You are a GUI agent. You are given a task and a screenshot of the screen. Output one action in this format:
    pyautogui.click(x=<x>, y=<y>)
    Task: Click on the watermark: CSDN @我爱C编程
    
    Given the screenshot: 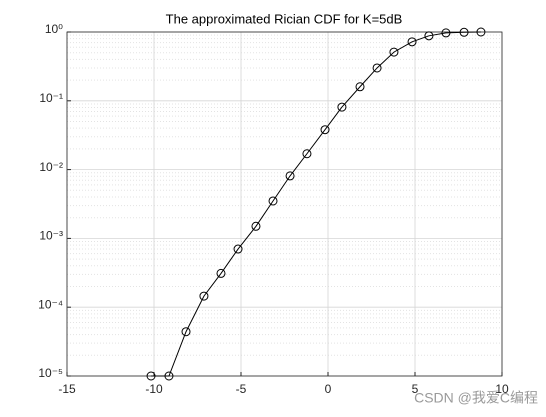 What is the action you would take?
    pyautogui.click(x=476, y=398)
    